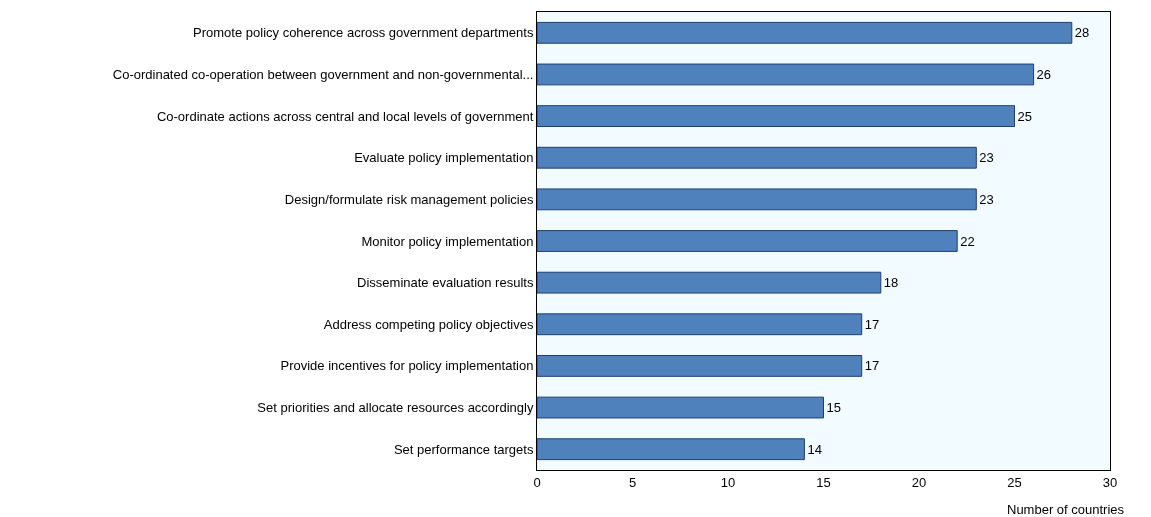 The width and height of the screenshot is (1151, 517). What do you see at coordinates (632, 482) in the screenshot?
I see `x-tick-label: 5` at bounding box center [632, 482].